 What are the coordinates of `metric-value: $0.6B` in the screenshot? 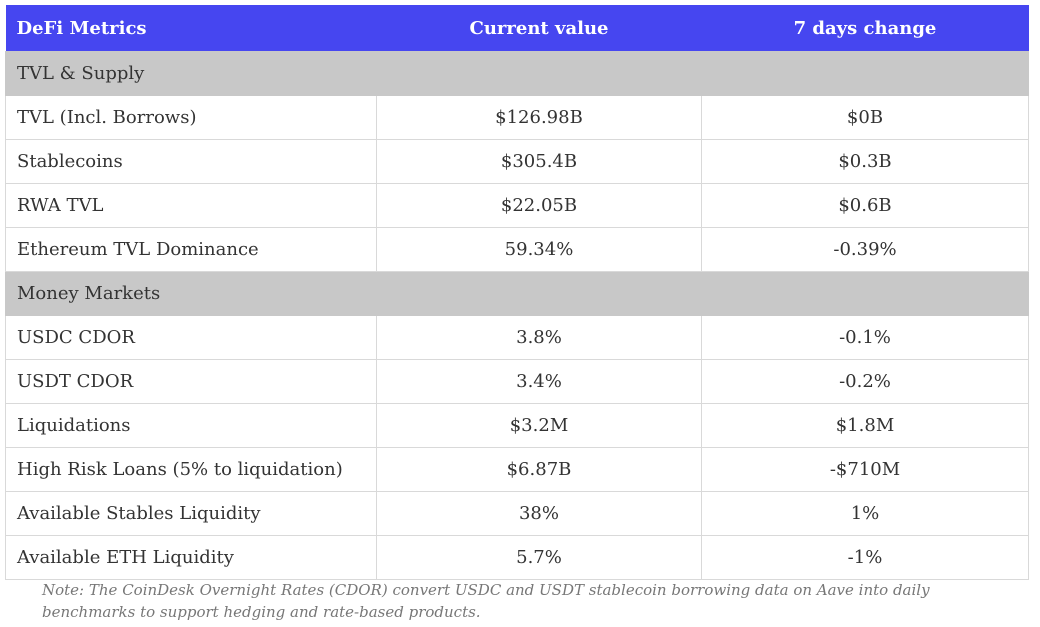 It's located at (865, 205).